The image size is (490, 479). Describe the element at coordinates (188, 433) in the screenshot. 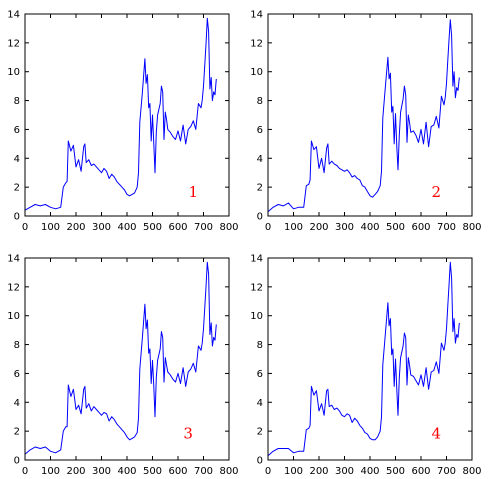

I see `panel-label-3: 3` at that location.